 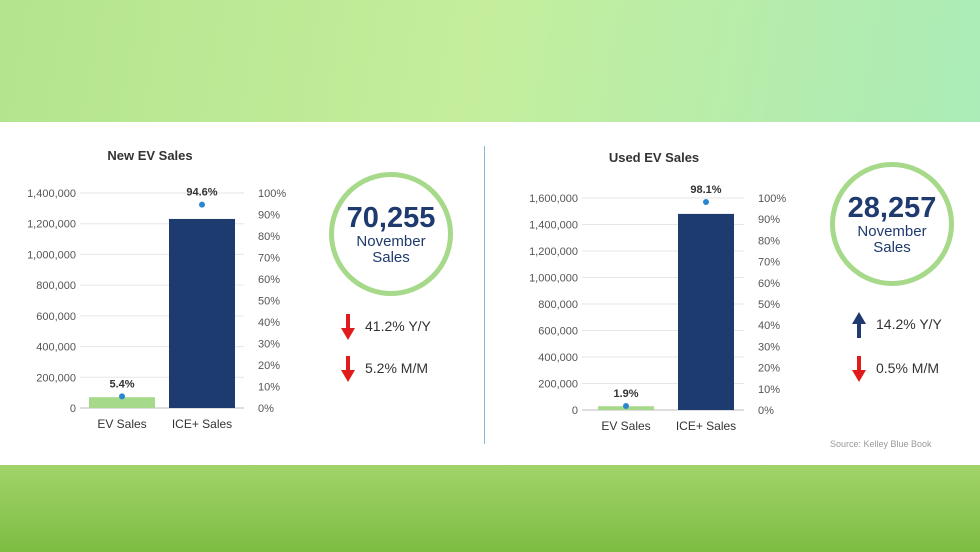 I want to click on used-ev-sales-circle: 28,257 November Sales, so click(x=892, y=224).